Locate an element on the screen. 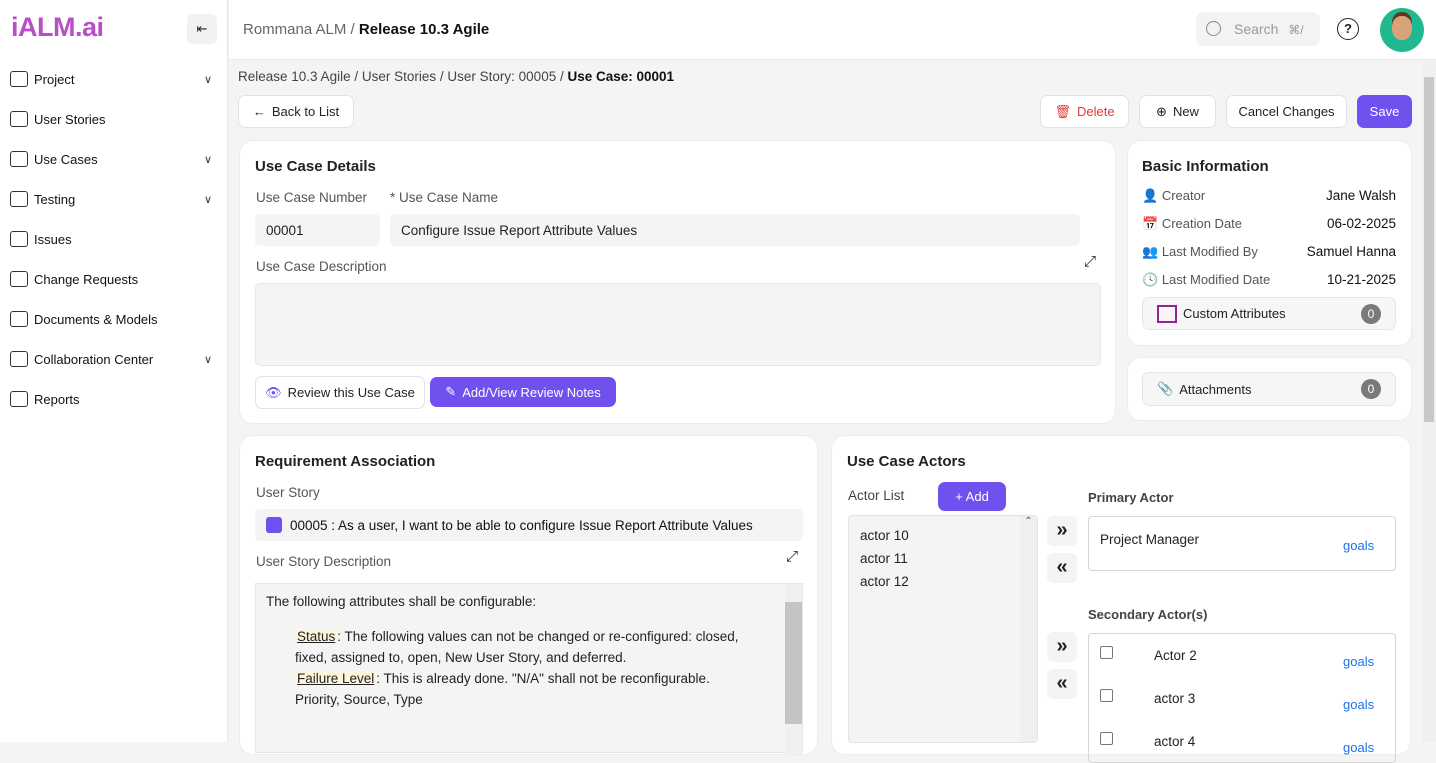 The height and width of the screenshot is (763, 1436). info-value: 10-21-2025 is located at coordinates (1361, 279).